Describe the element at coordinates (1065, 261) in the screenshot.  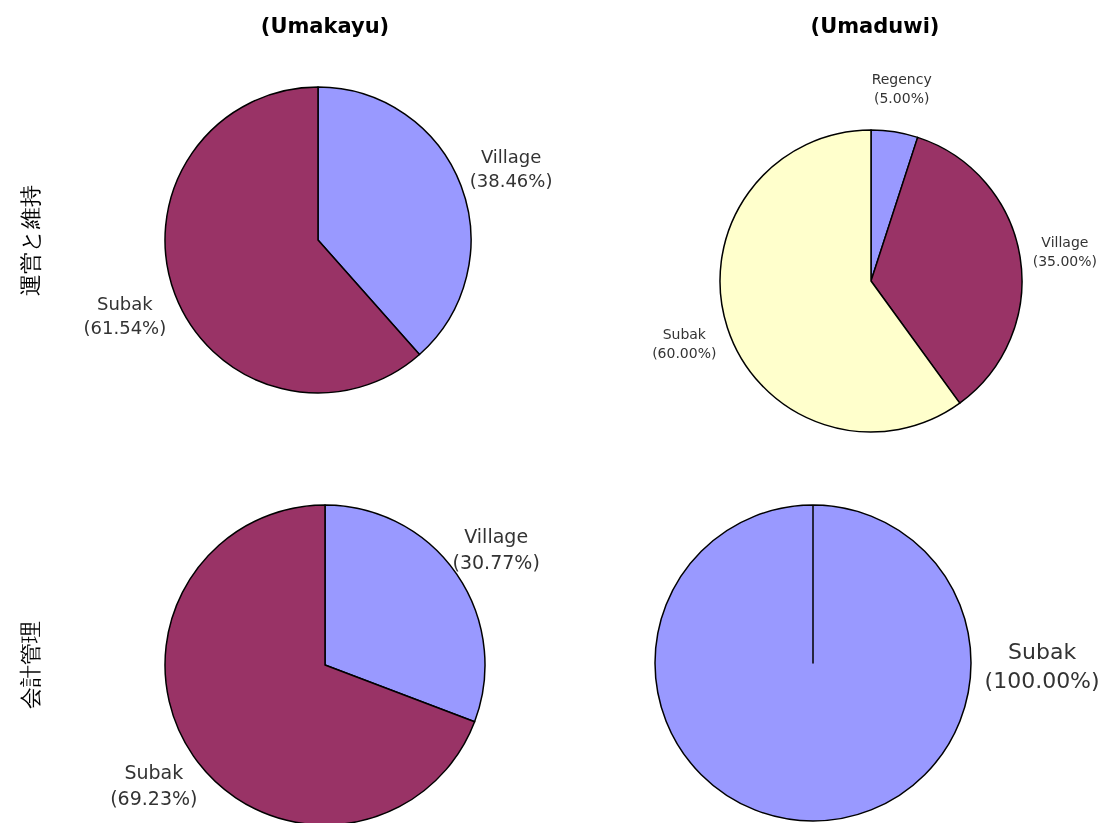
I see `data-label: (35.00%)` at that location.